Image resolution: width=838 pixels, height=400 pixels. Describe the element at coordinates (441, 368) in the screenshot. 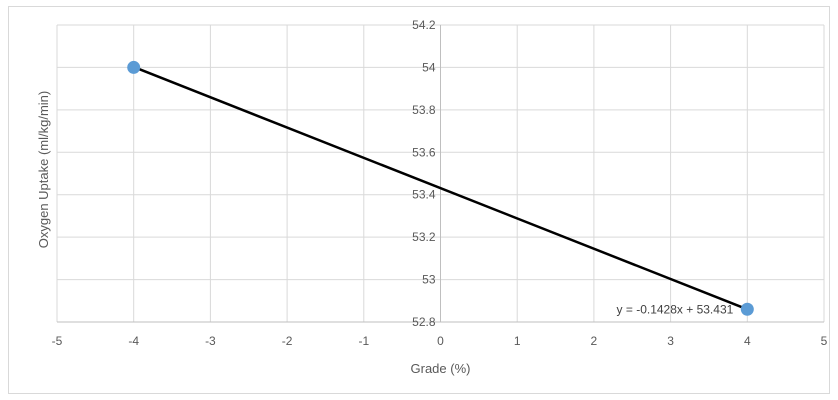

I see `x-axis-title: Grade (%)` at that location.